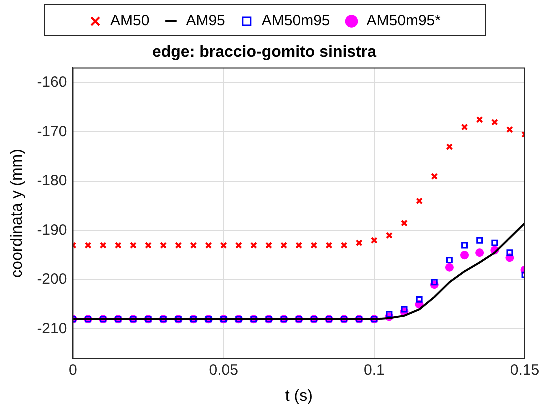 This screenshot has height=414, width=551. What do you see at coordinates (264, 53) in the screenshot?
I see `chart-title: edge: braccio-gomito sinistra` at bounding box center [264, 53].